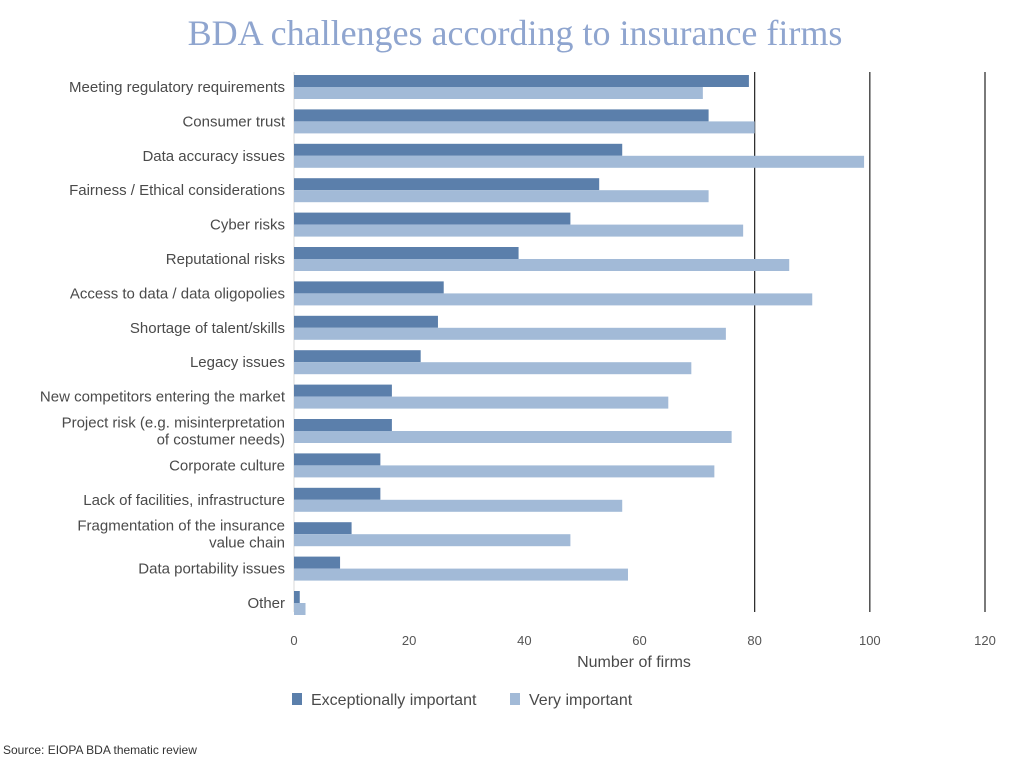  Describe the element at coordinates (524, 640) in the screenshot. I see `x-tick-label: 40` at that location.